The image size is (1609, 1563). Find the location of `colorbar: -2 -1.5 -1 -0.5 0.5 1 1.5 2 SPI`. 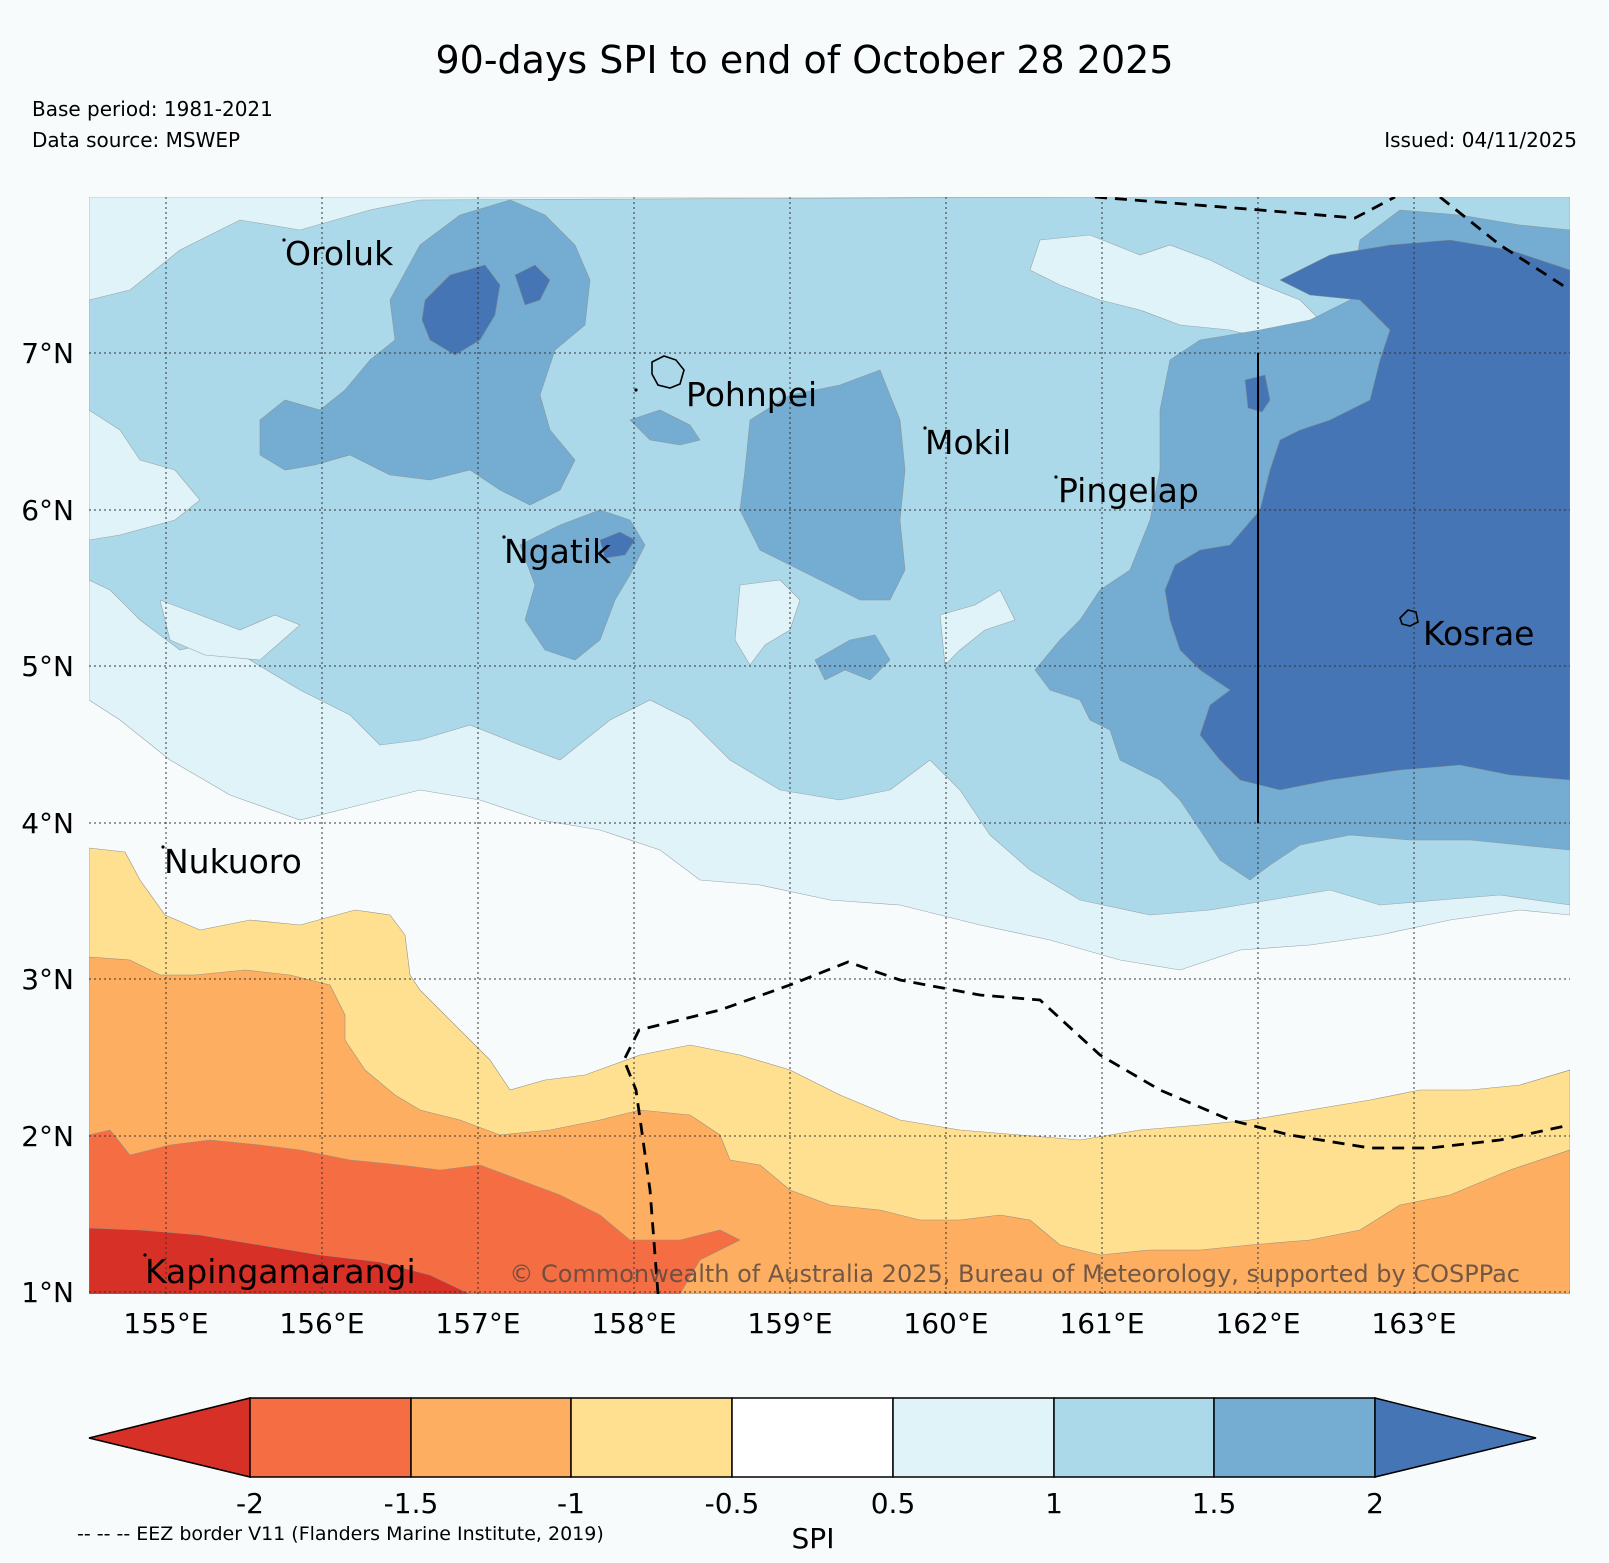

colorbar: -2 -1.5 -1 -0.5 0.5 1 1.5 2 SPI is located at coordinates (812, 1476).